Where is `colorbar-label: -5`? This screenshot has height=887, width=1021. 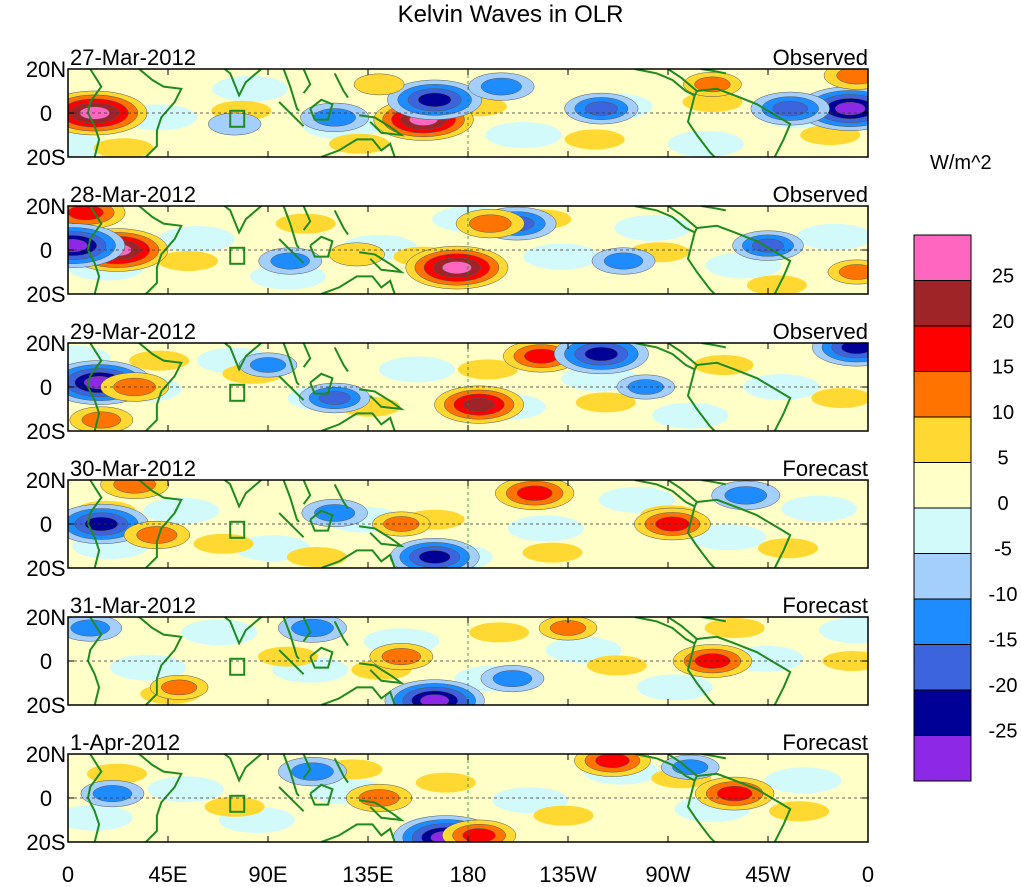 colorbar-label: -5 is located at coordinates (1003, 550).